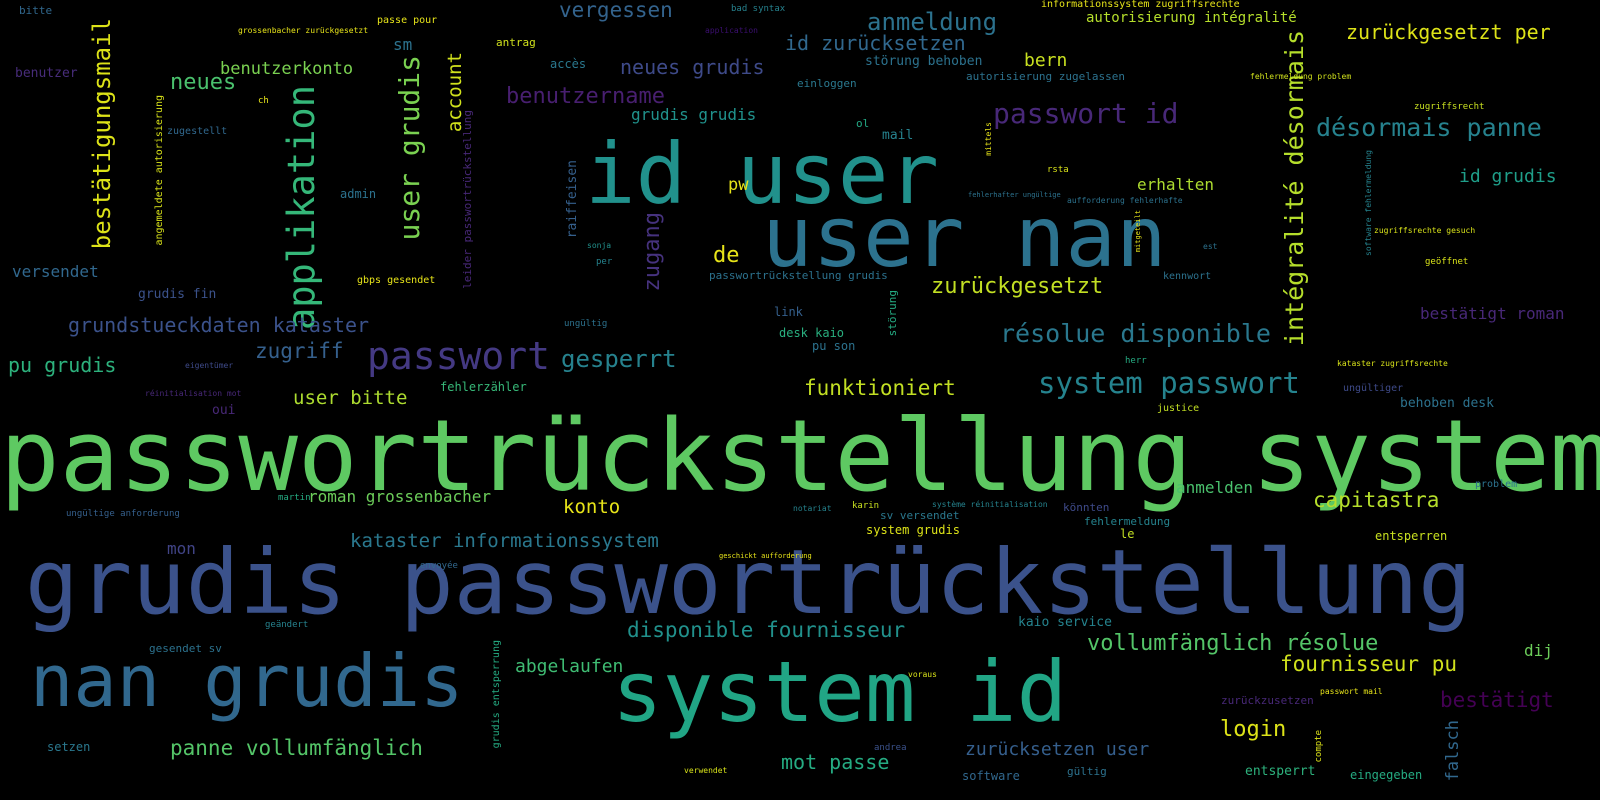 The width and height of the screenshot is (1600, 800). I want to click on word: ungültiger, so click(1373, 388).